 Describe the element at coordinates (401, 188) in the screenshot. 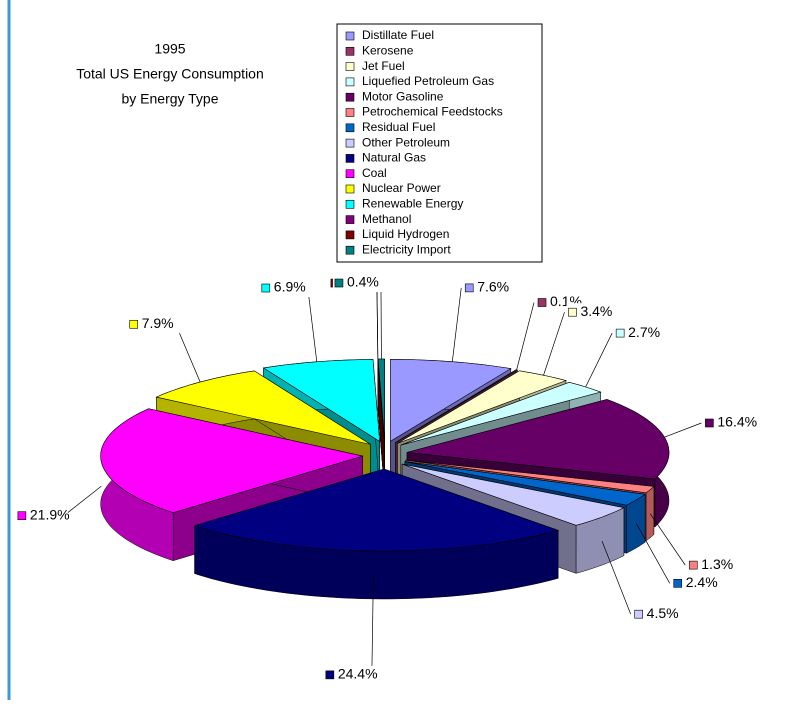

I see `legend-label: Nuclear Power` at that location.